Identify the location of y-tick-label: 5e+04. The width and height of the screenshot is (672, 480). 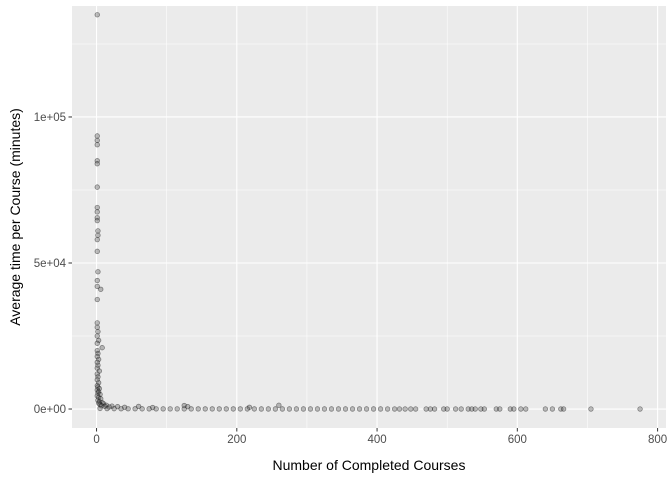
(50, 264).